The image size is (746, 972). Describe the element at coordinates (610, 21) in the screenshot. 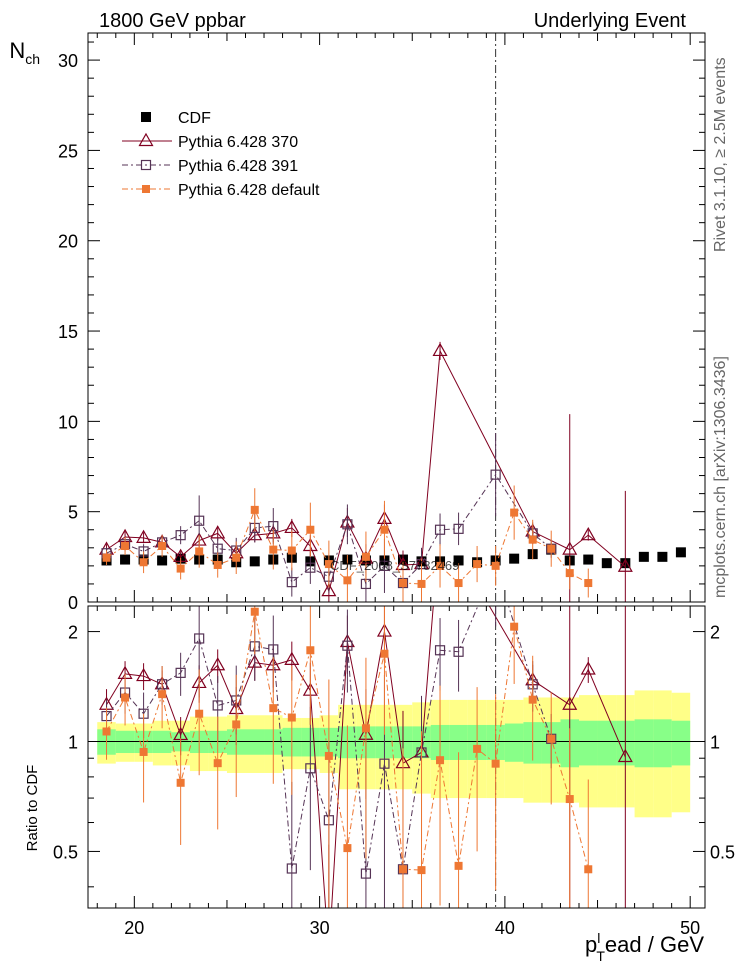

I see `header-right: Underlying Event` at that location.